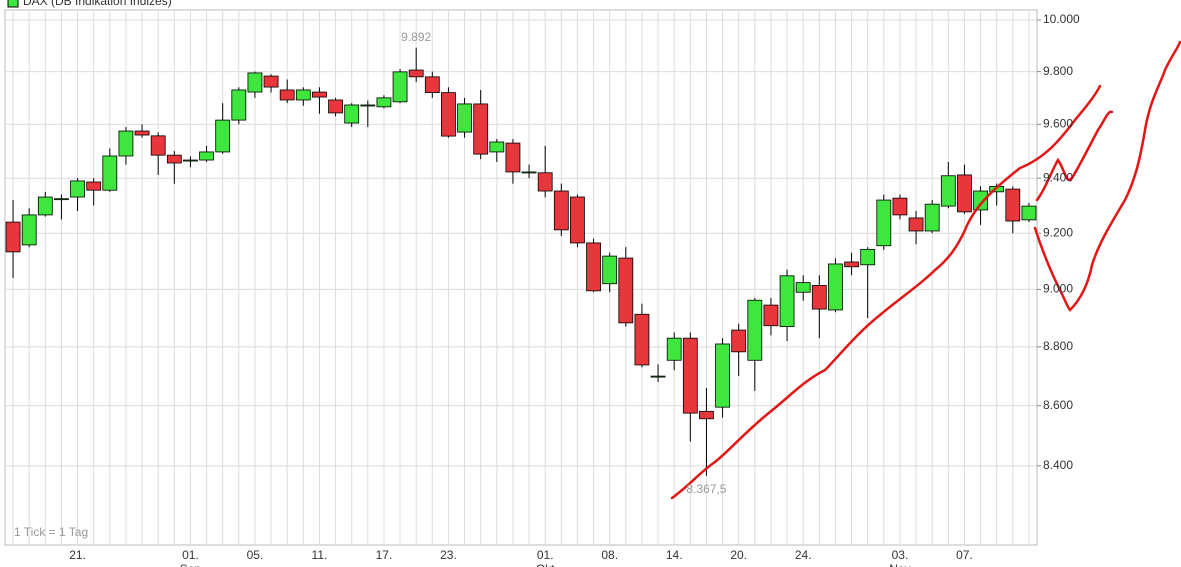 This screenshot has height=567, width=1181. I want to click on extreme-label: 9.892, so click(416, 37).